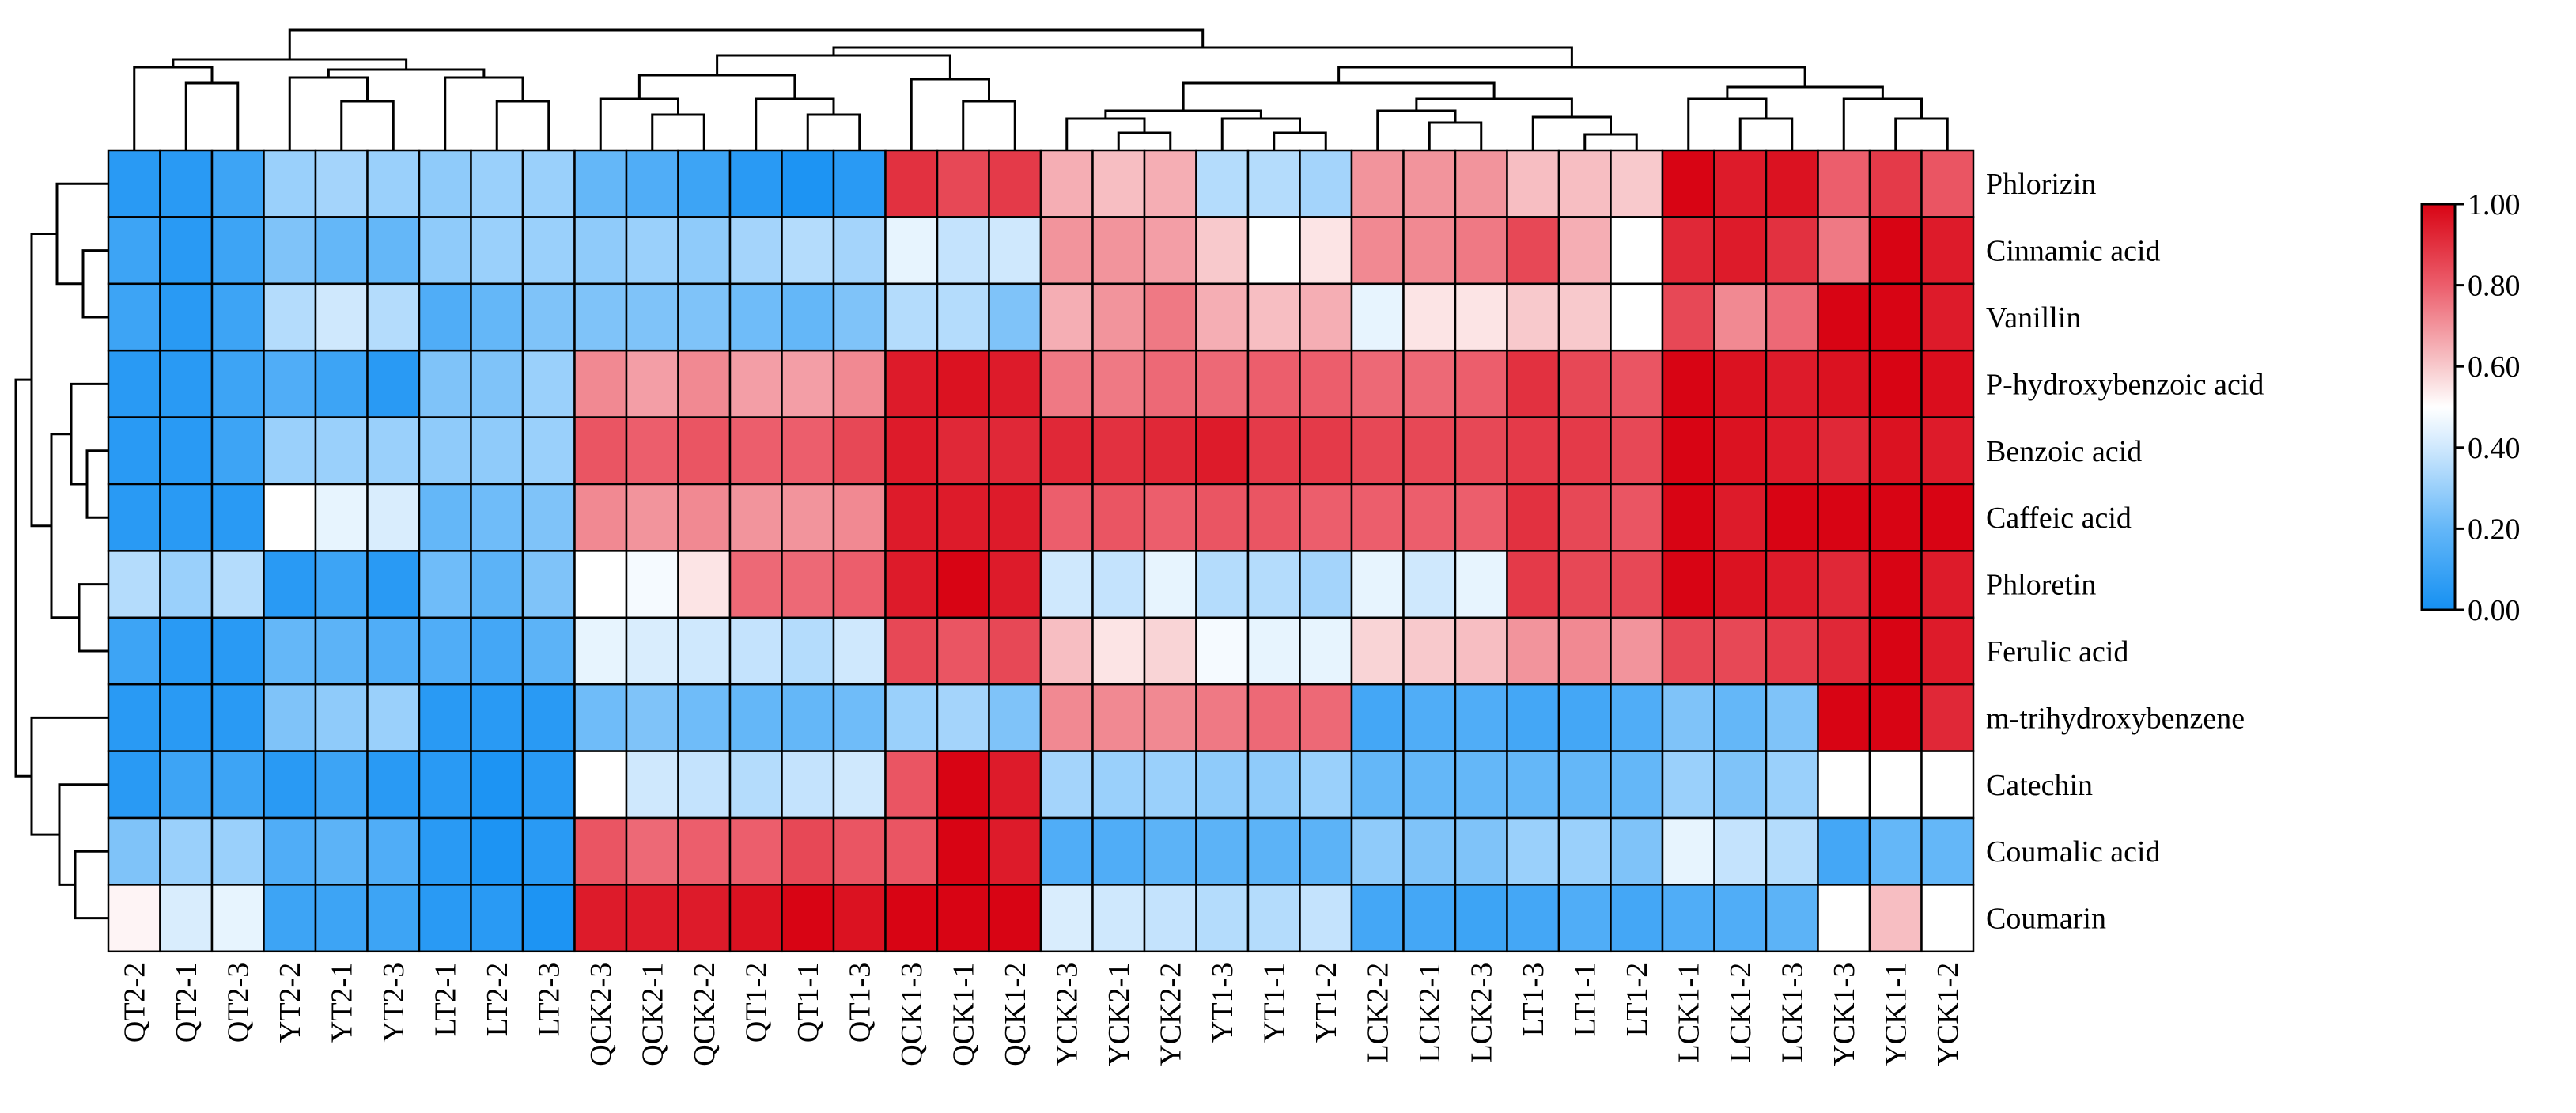 The width and height of the screenshot is (2576, 1113). What do you see at coordinates (135, 1003) in the screenshot?
I see `column-label: QT2-2` at bounding box center [135, 1003].